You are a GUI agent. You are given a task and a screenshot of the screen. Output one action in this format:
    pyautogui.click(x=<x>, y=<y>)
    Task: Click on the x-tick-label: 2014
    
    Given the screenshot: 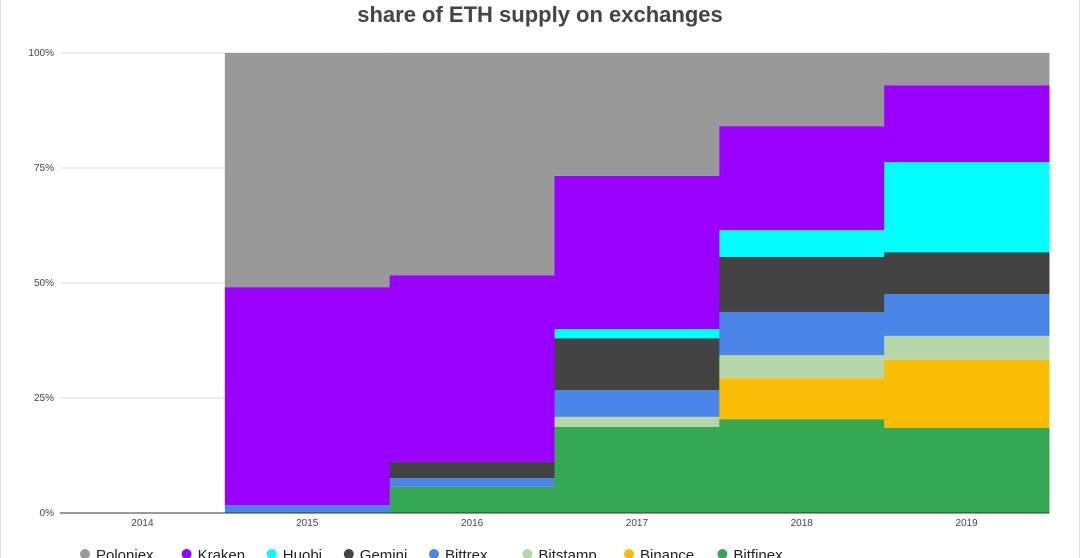 What is the action you would take?
    pyautogui.click(x=142, y=523)
    